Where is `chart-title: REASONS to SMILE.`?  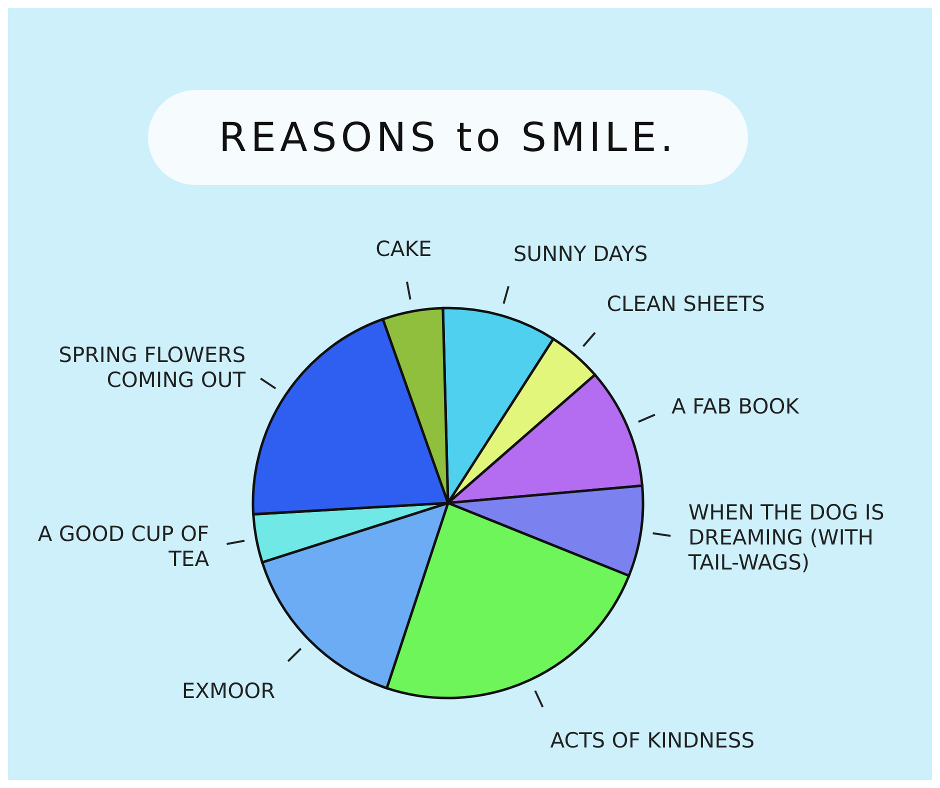
chart-title: REASONS to SMILE. is located at coordinates (448, 137).